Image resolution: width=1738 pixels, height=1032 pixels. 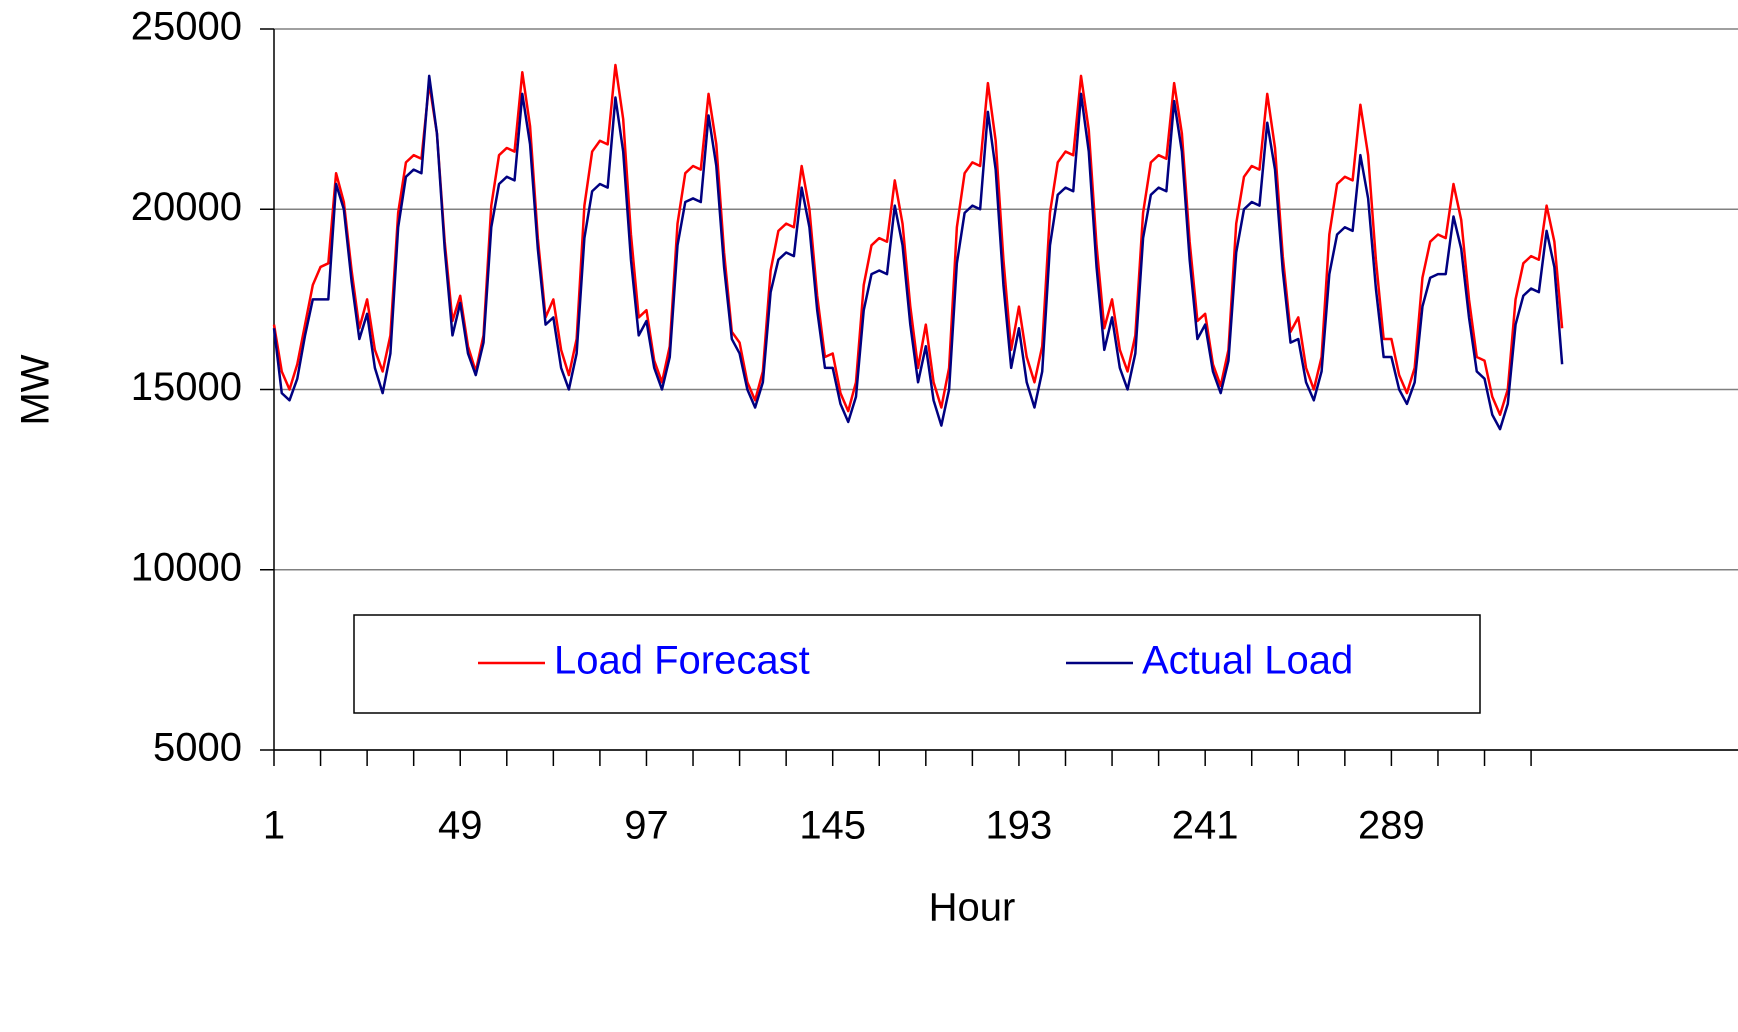 What do you see at coordinates (186, 387) in the screenshot?
I see `y-tick-label: 15000` at bounding box center [186, 387].